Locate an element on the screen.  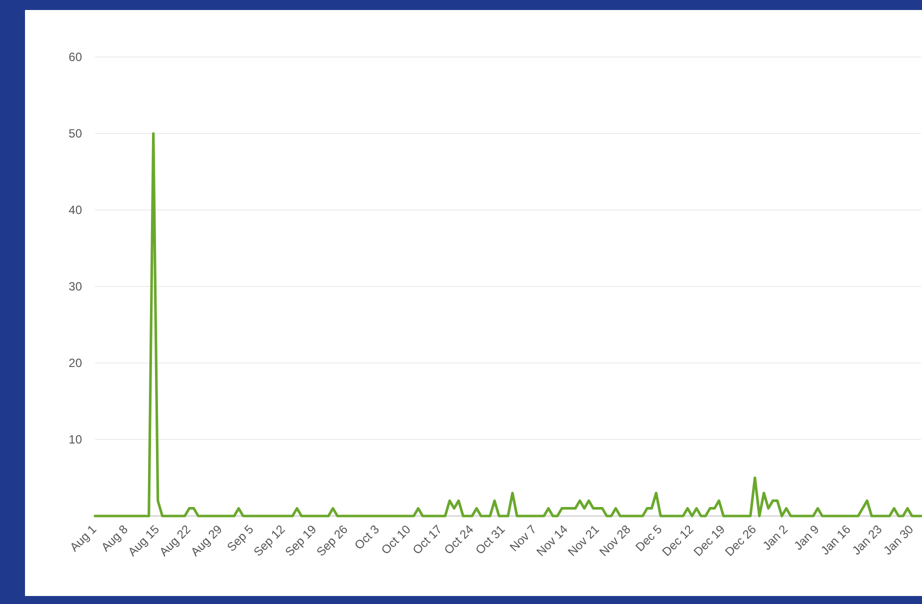
y-tick-label: 20 is located at coordinates (75, 363).